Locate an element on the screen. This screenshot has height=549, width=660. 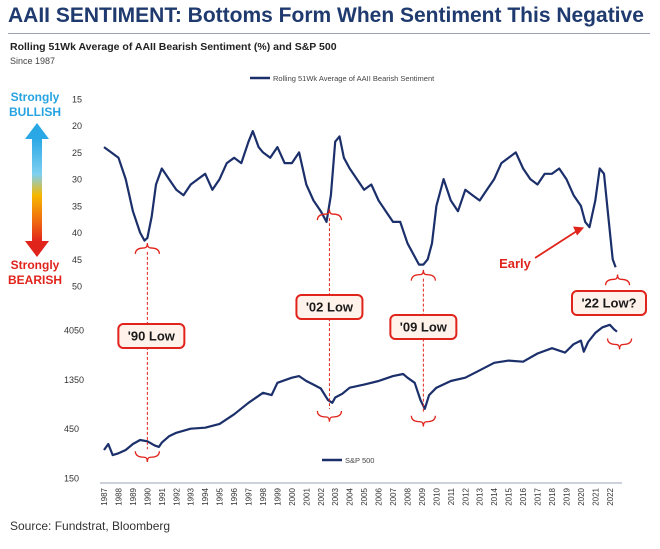
x-tick-2000: 2000 is located at coordinates (292, 496).